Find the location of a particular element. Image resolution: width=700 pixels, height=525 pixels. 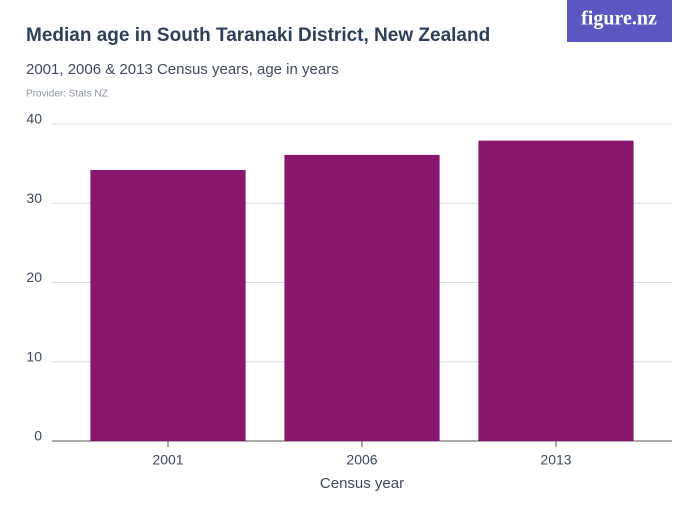

x-axis-label: Census year is located at coordinates (362, 483).